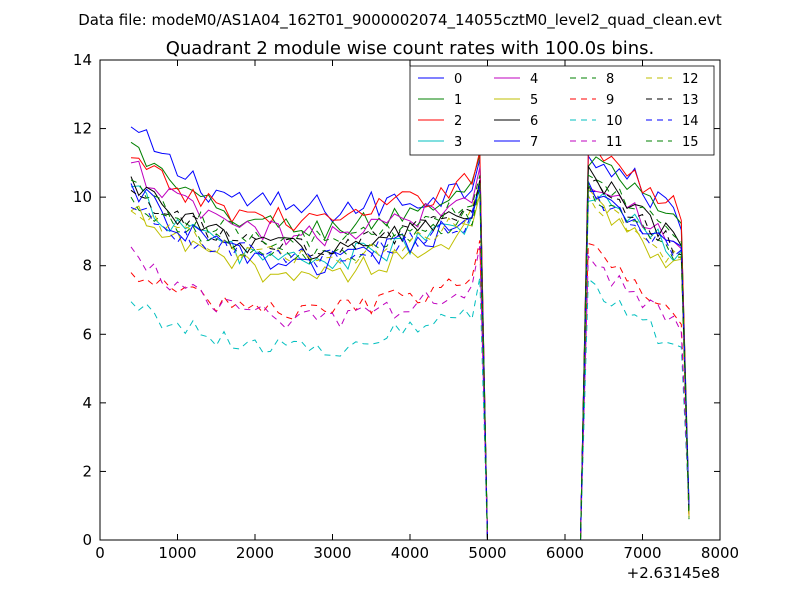  Describe the element at coordinates (458, 79) in the screenshot. I see `legend-label-0: 0` at that location.